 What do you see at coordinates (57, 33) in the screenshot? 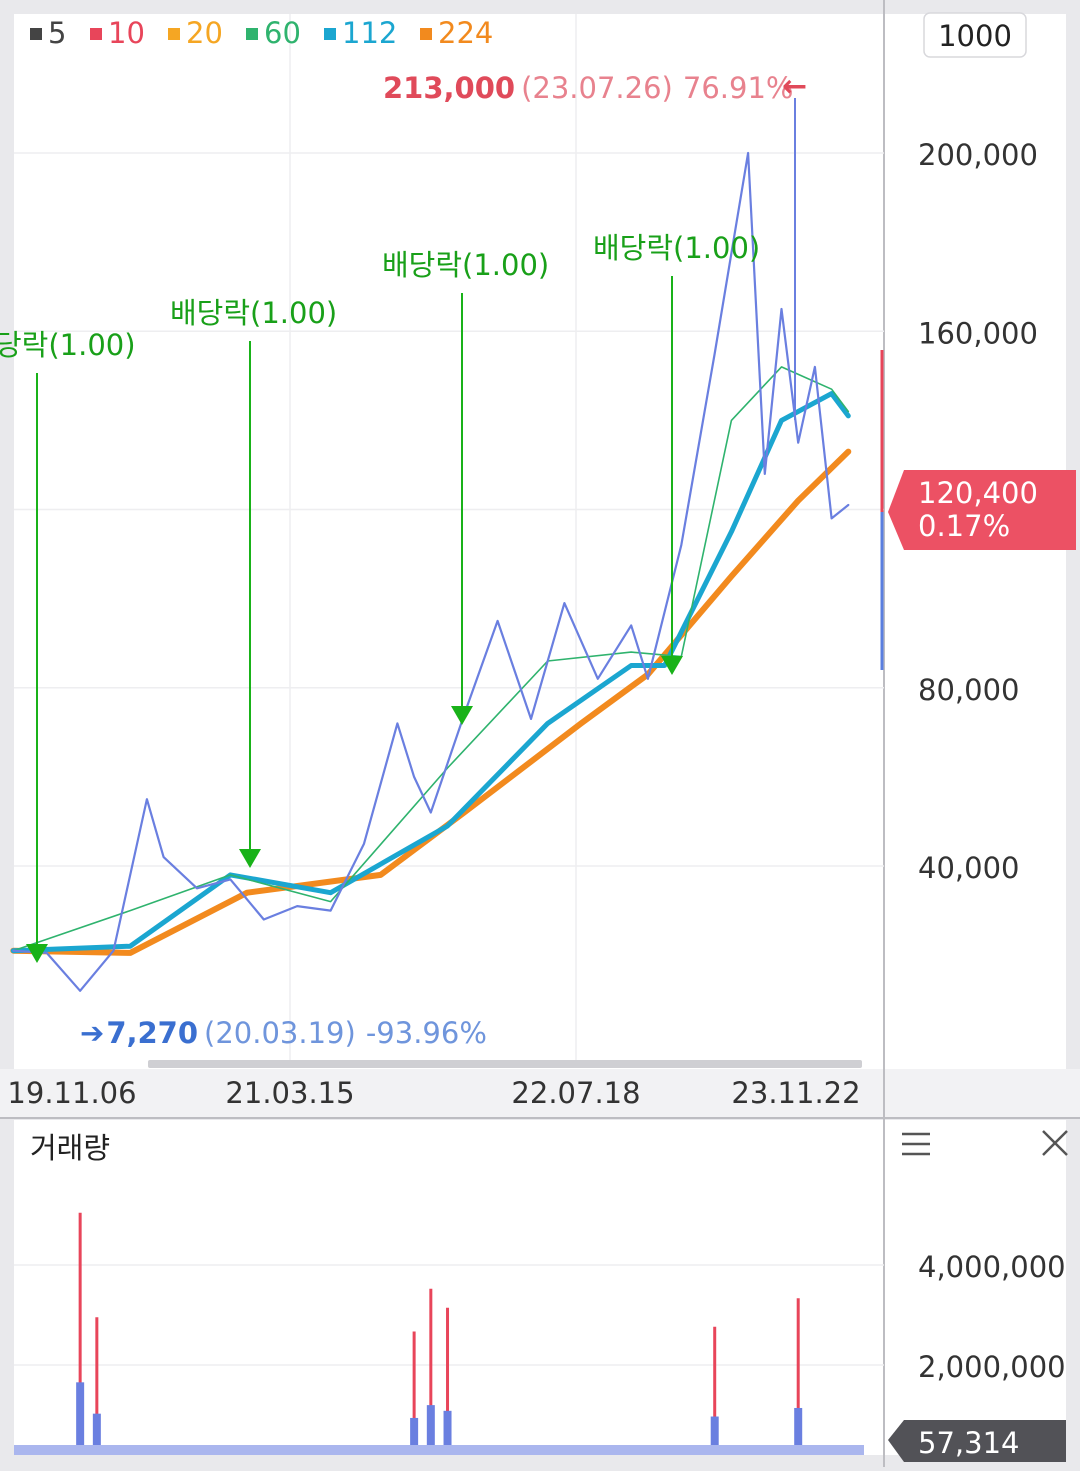
I see `legend-label: 5` at bounding box center [57, 33].